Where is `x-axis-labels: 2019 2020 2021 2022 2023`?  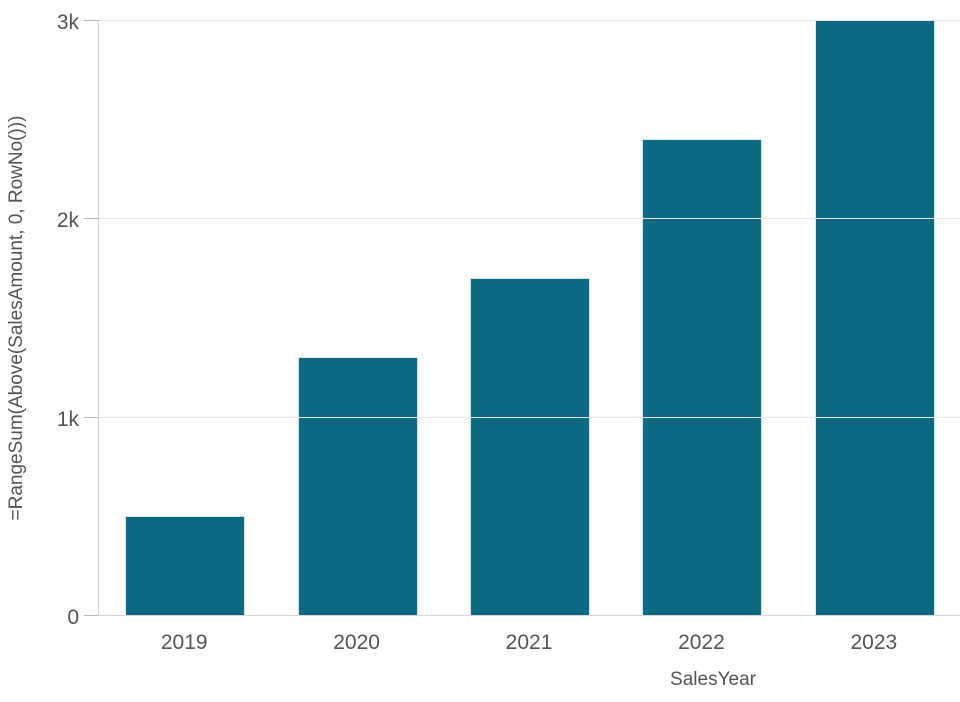
x-axis-labels: 2019 2020 2021 2022 2023 is located at coordinates (529, 643).